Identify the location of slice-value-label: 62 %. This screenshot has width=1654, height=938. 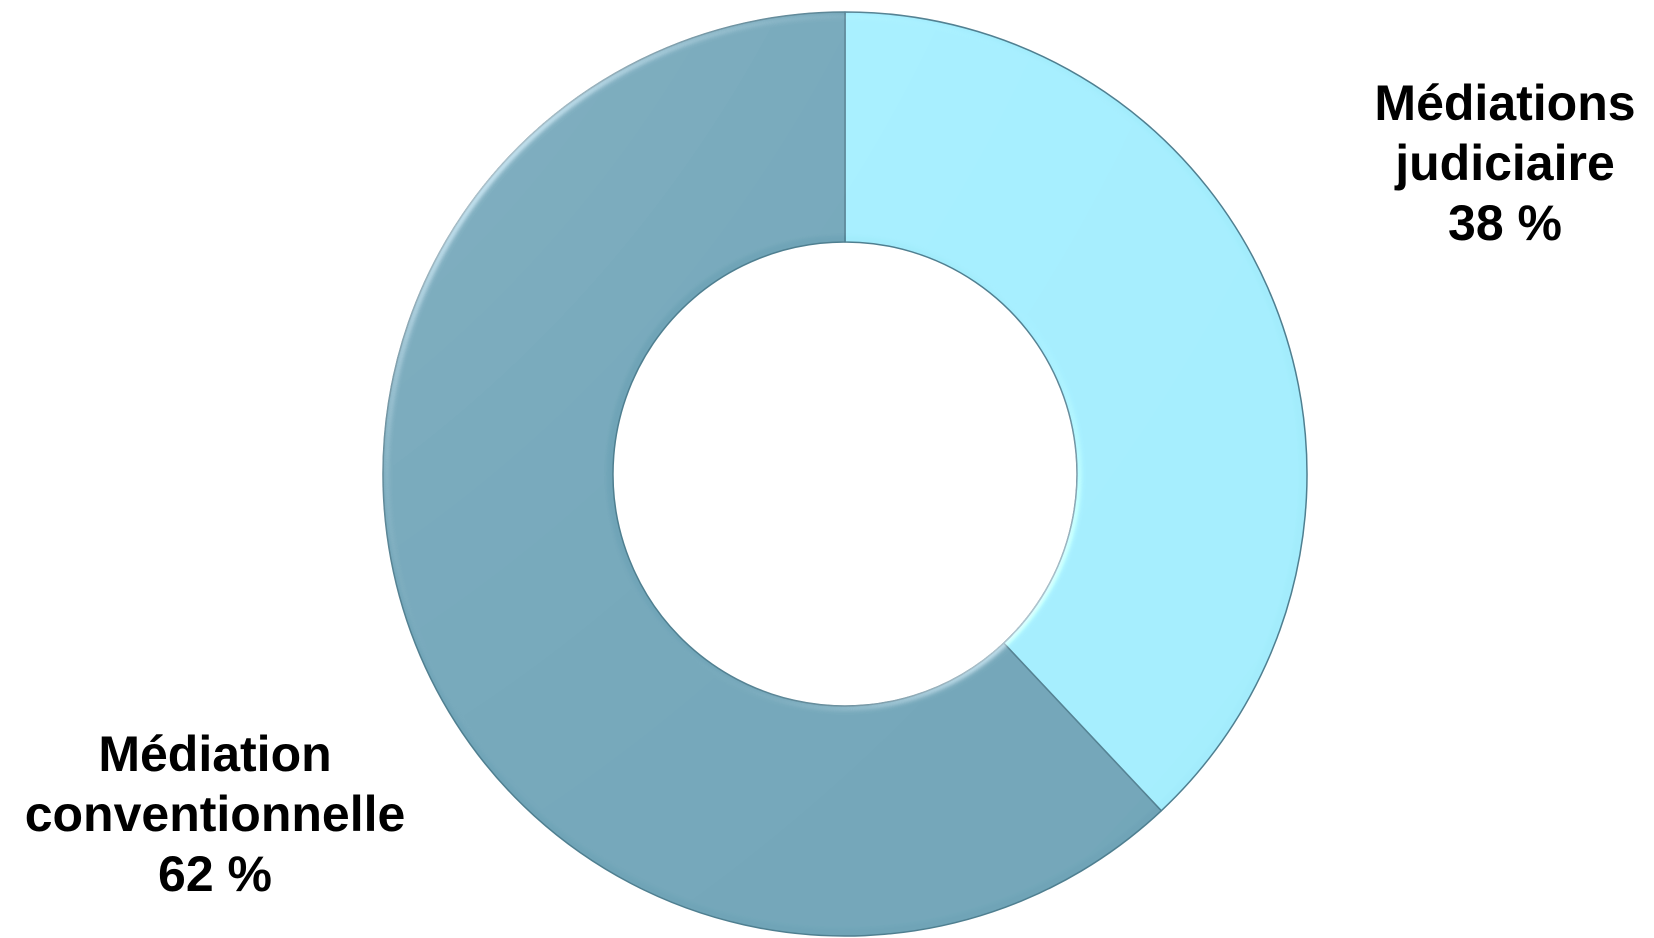
(215, 874).